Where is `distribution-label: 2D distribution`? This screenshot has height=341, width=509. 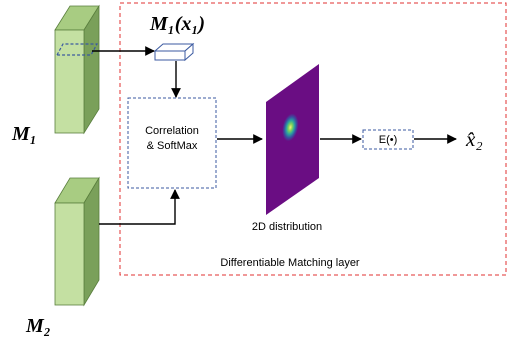 distribution-label: 2D distribution is located at coordinates (287, 227).